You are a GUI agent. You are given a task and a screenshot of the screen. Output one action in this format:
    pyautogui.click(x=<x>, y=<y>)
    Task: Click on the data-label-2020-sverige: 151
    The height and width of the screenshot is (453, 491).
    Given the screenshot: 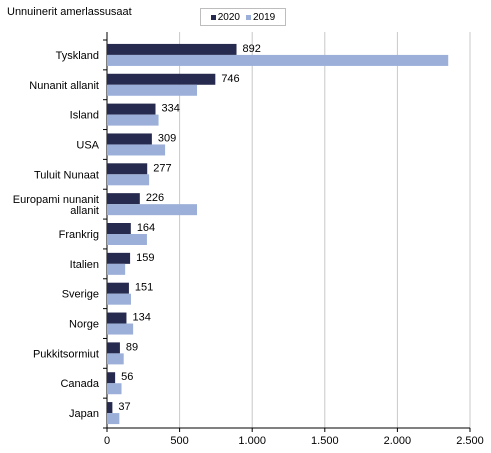 What is the action you would take?
    pyautogui.click(x=144, y=288)
    